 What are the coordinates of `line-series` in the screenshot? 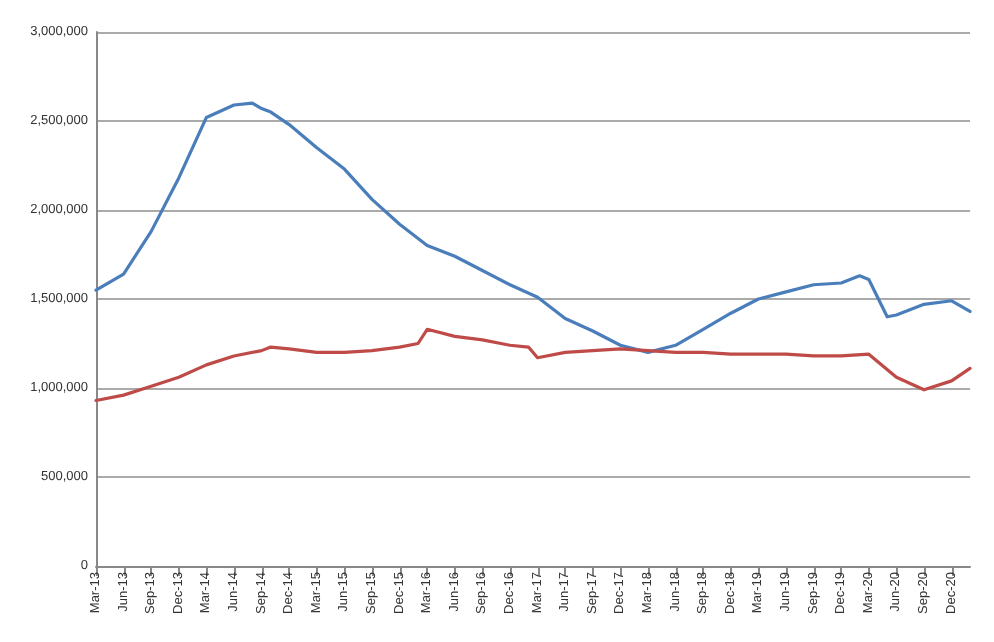 It's located at (533, 365).